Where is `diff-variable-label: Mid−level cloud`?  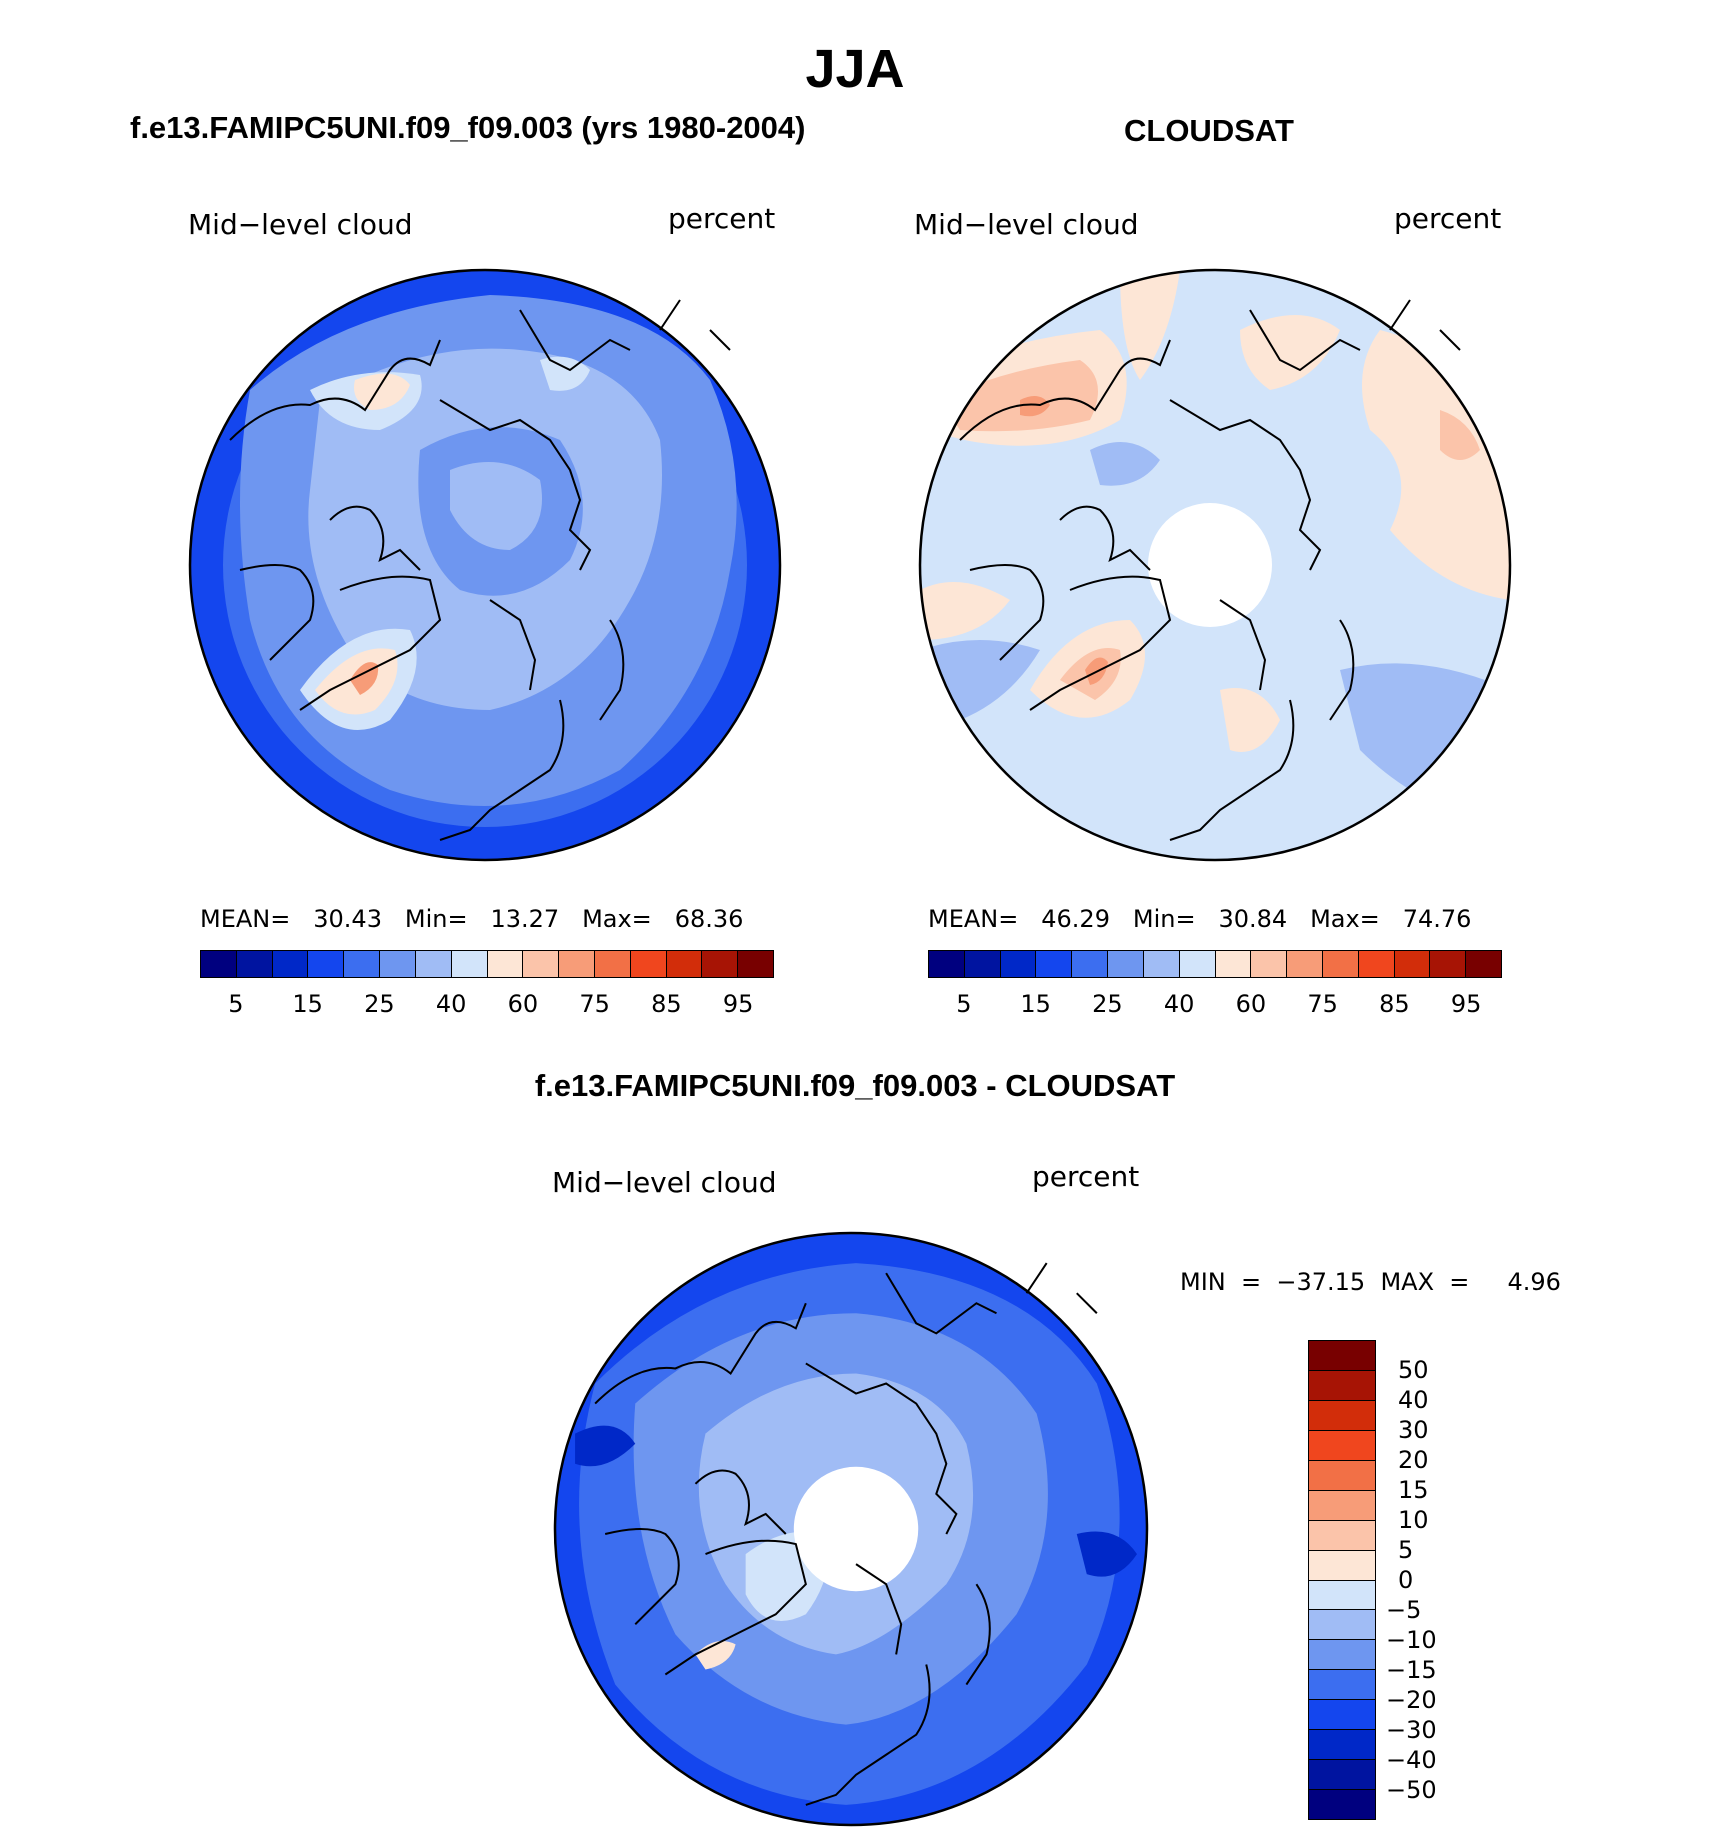
diff-variable-label: Mid−level cloud is located at coordinates (664, 1182).